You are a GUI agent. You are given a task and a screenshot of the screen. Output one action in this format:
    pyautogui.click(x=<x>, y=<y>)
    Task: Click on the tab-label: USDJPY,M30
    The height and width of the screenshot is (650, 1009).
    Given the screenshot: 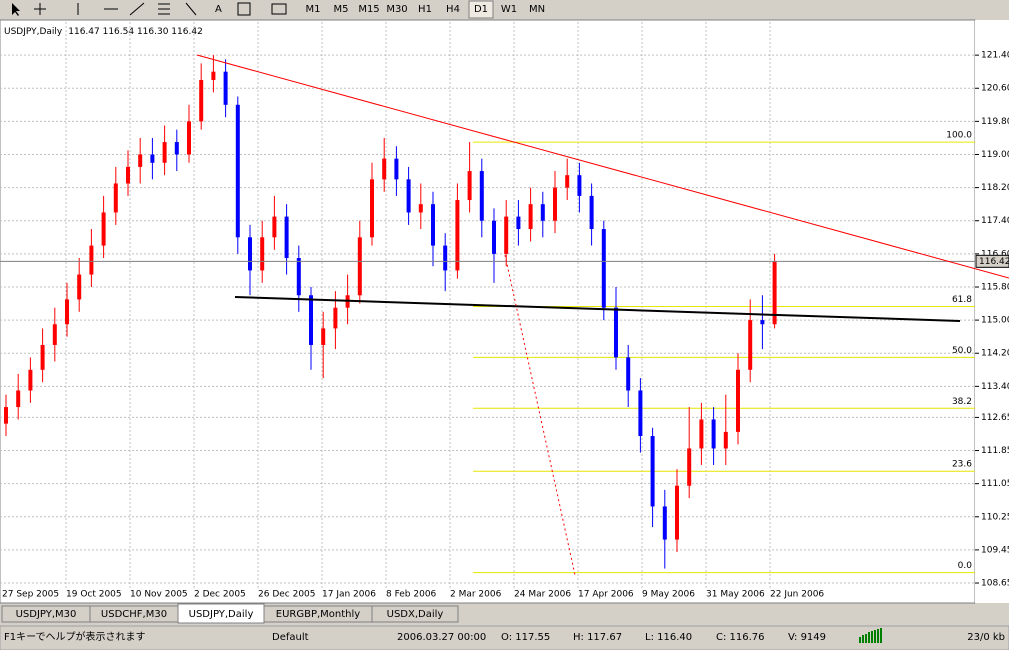 What is the action you would take?
    pyautogui.click(x=46, y=614)
    